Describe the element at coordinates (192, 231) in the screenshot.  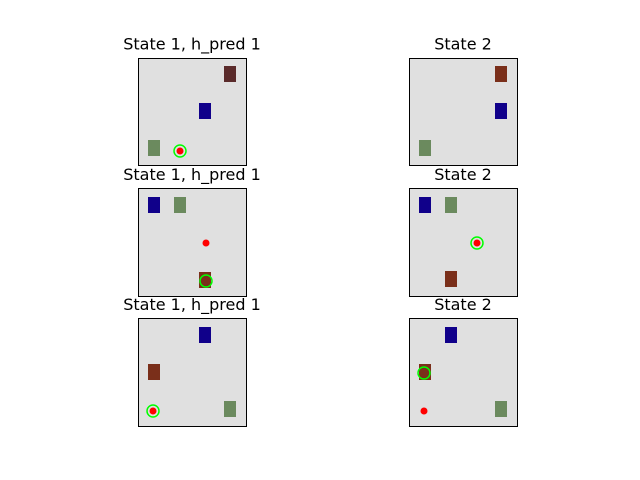
I see `panel-row2-left: State 1, h_pred 1` at that location.